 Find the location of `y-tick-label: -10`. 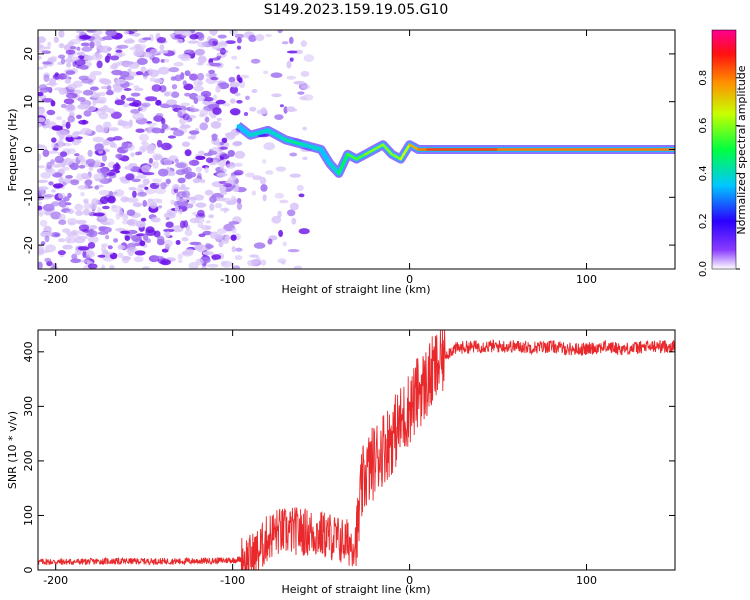

y-tick-label: -10 is located at coordinates (28, 197).